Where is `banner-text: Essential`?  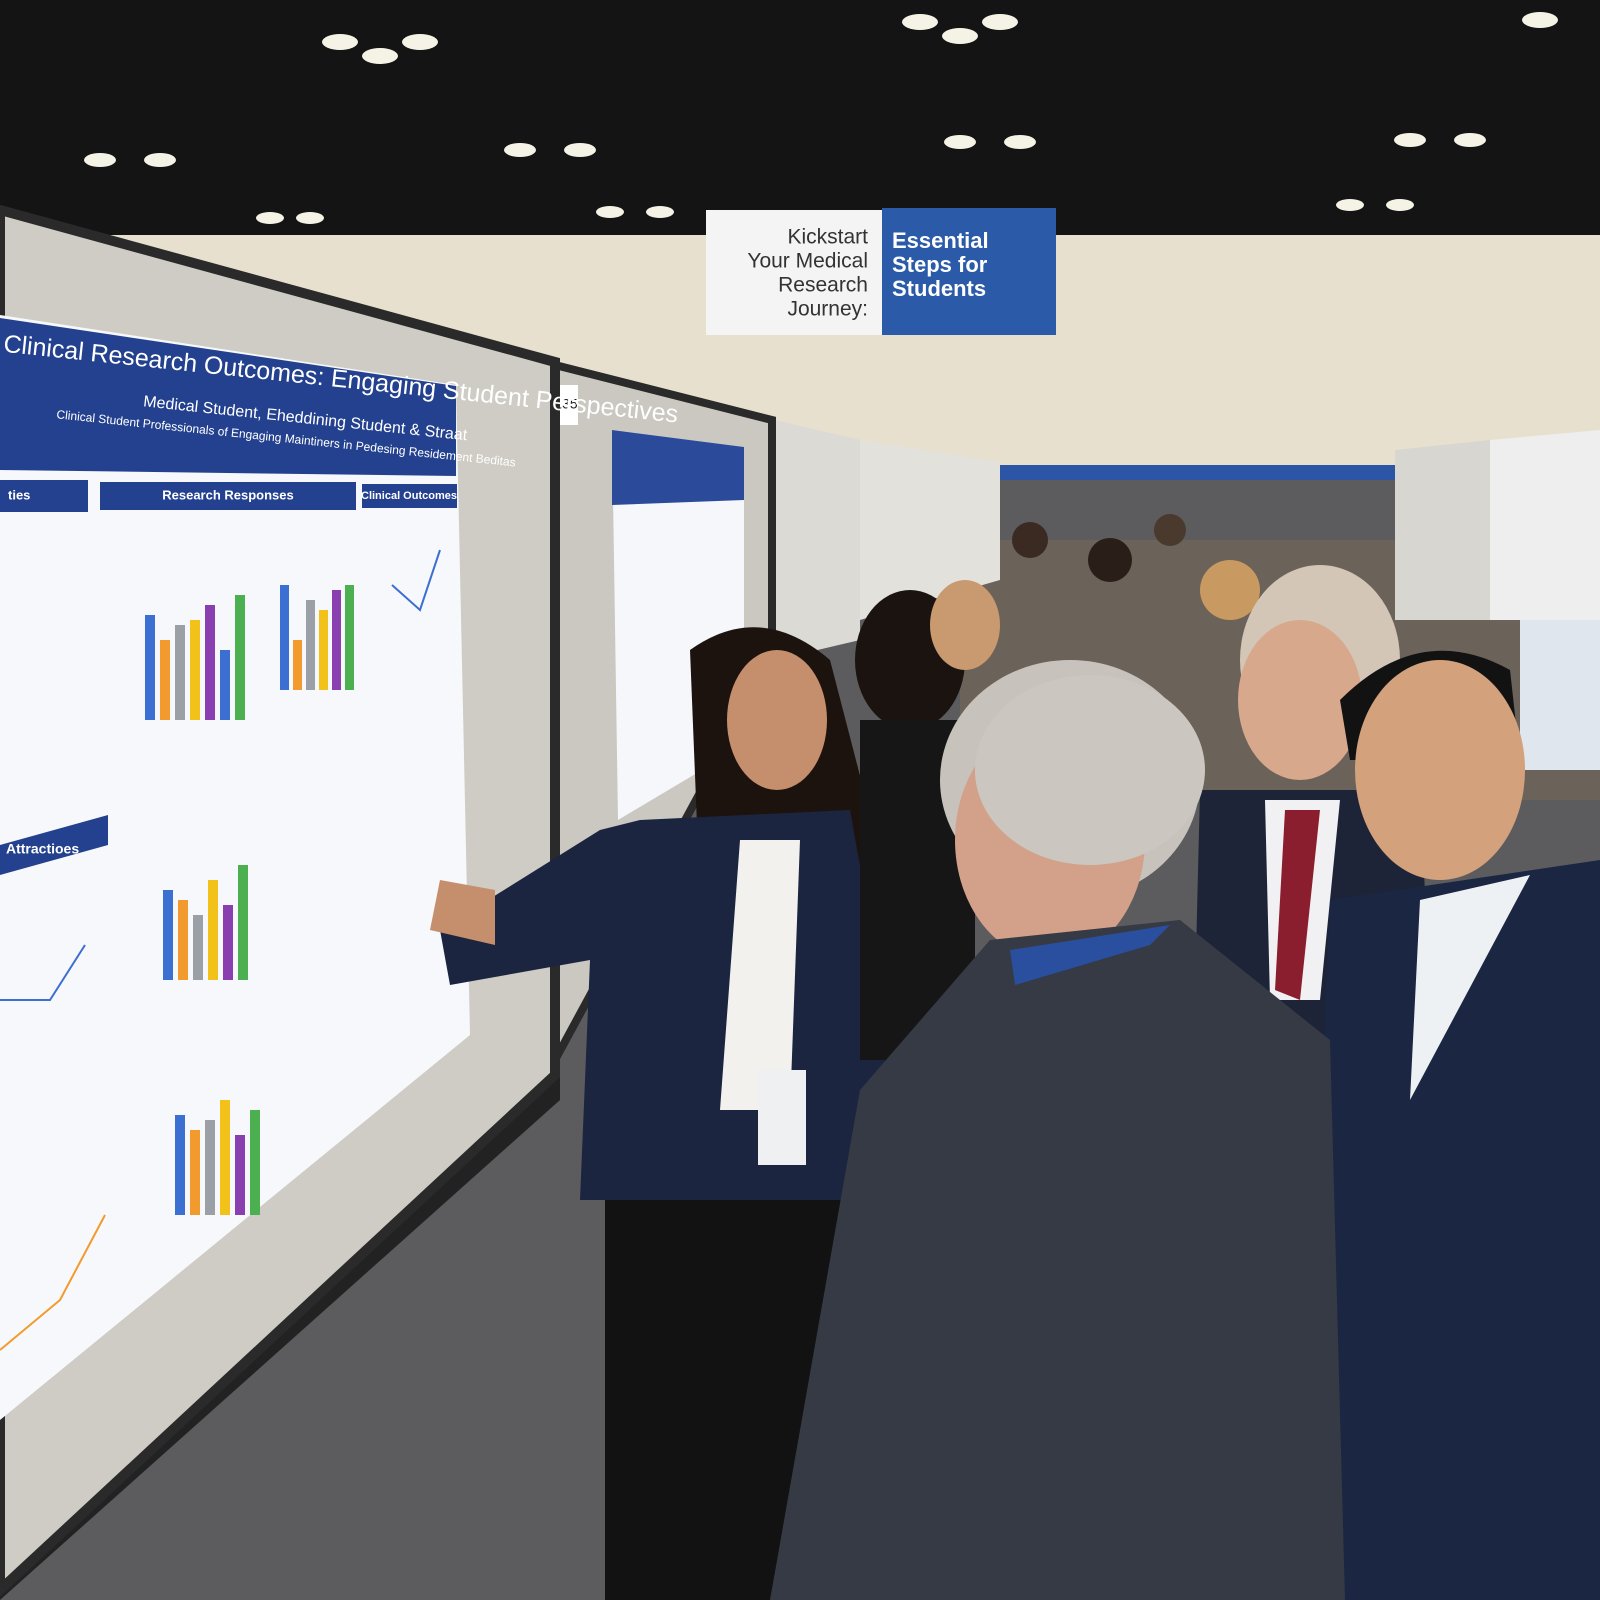 banner-text: Essential is located at coordinates (940, 240).